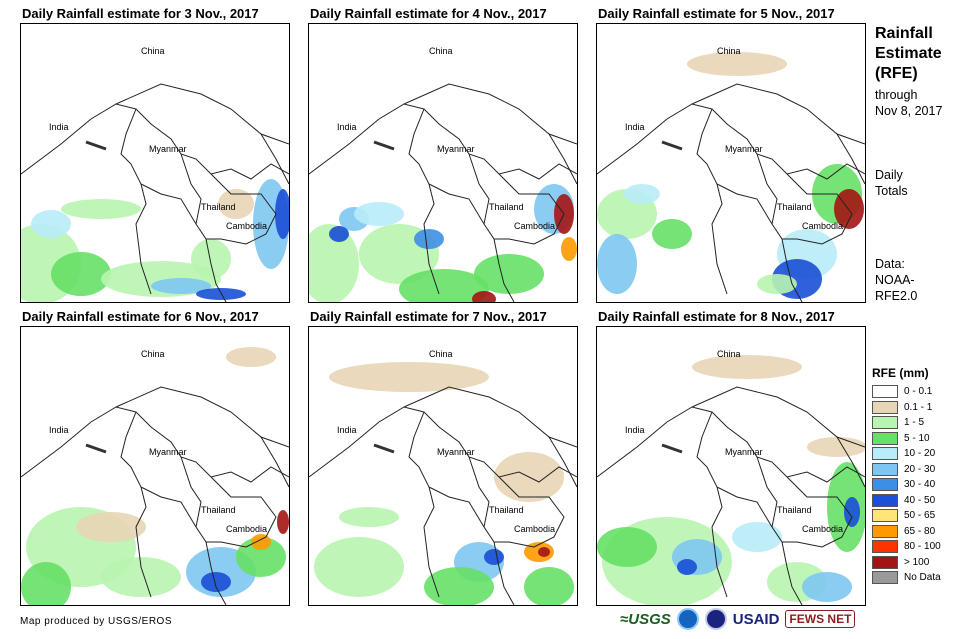  I want to click on usaid-seal-icon, so click(715, 619).